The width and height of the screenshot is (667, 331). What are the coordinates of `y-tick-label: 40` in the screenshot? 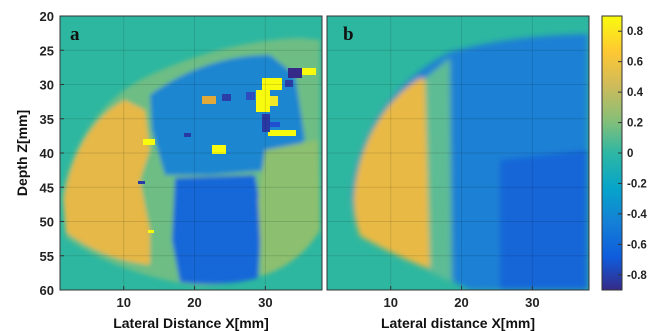 It's located at (47, 153).